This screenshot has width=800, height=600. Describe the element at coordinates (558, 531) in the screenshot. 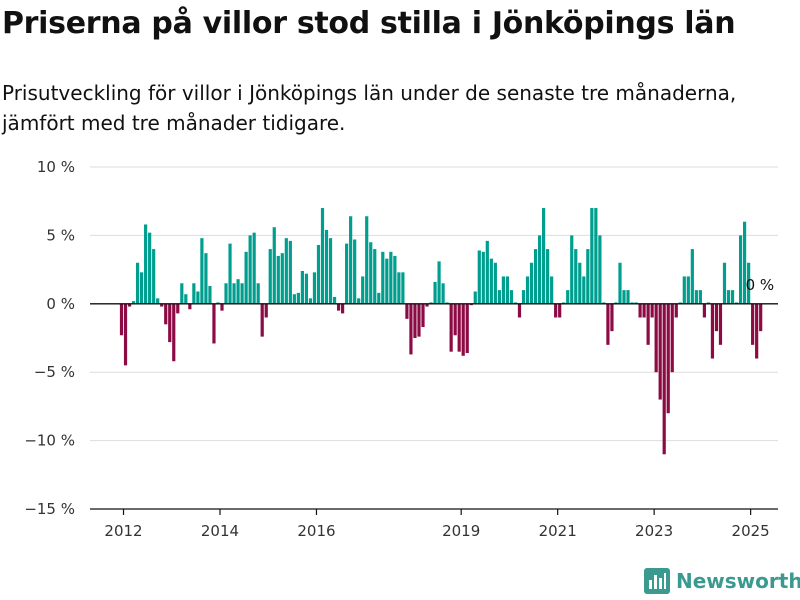

I see `x-tick-label: 2021` at that location.